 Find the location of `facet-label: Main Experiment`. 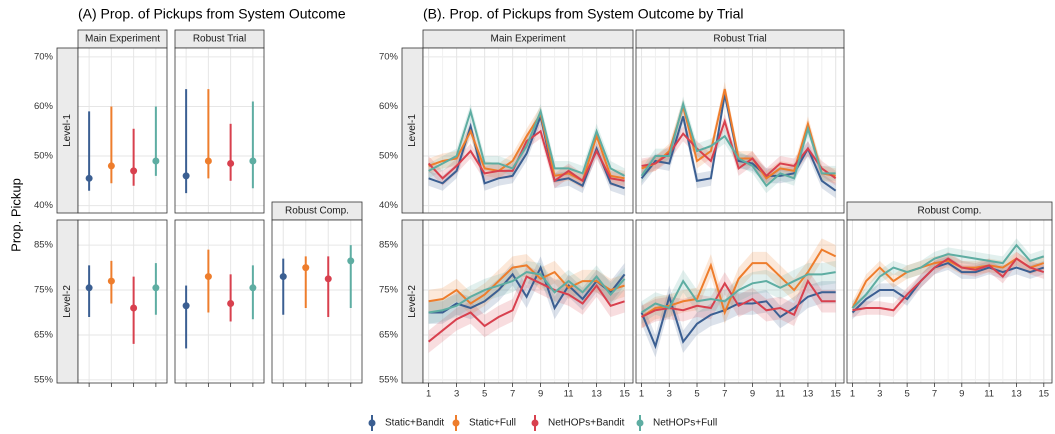

facet-label: Main Experiment is located at coordinates (527, 39).